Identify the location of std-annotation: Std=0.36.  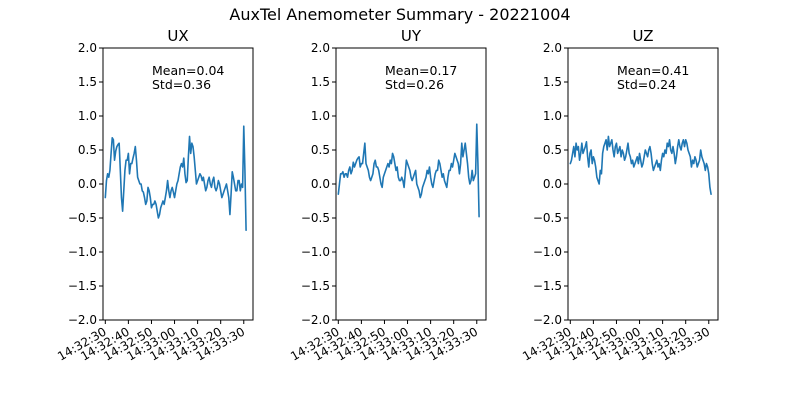
(181, 84).